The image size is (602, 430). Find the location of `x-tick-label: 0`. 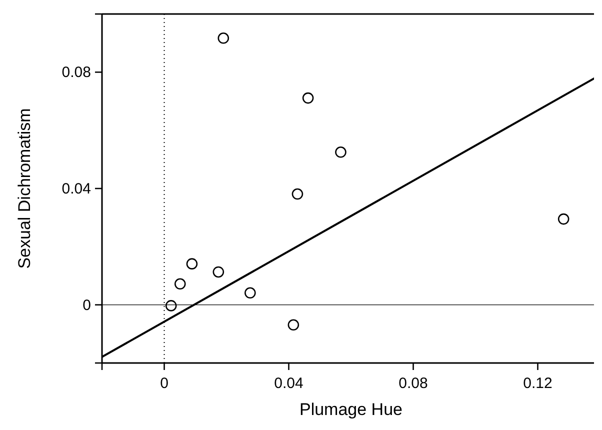

x-tick-label: 0 is located at coordinates (164, 383).